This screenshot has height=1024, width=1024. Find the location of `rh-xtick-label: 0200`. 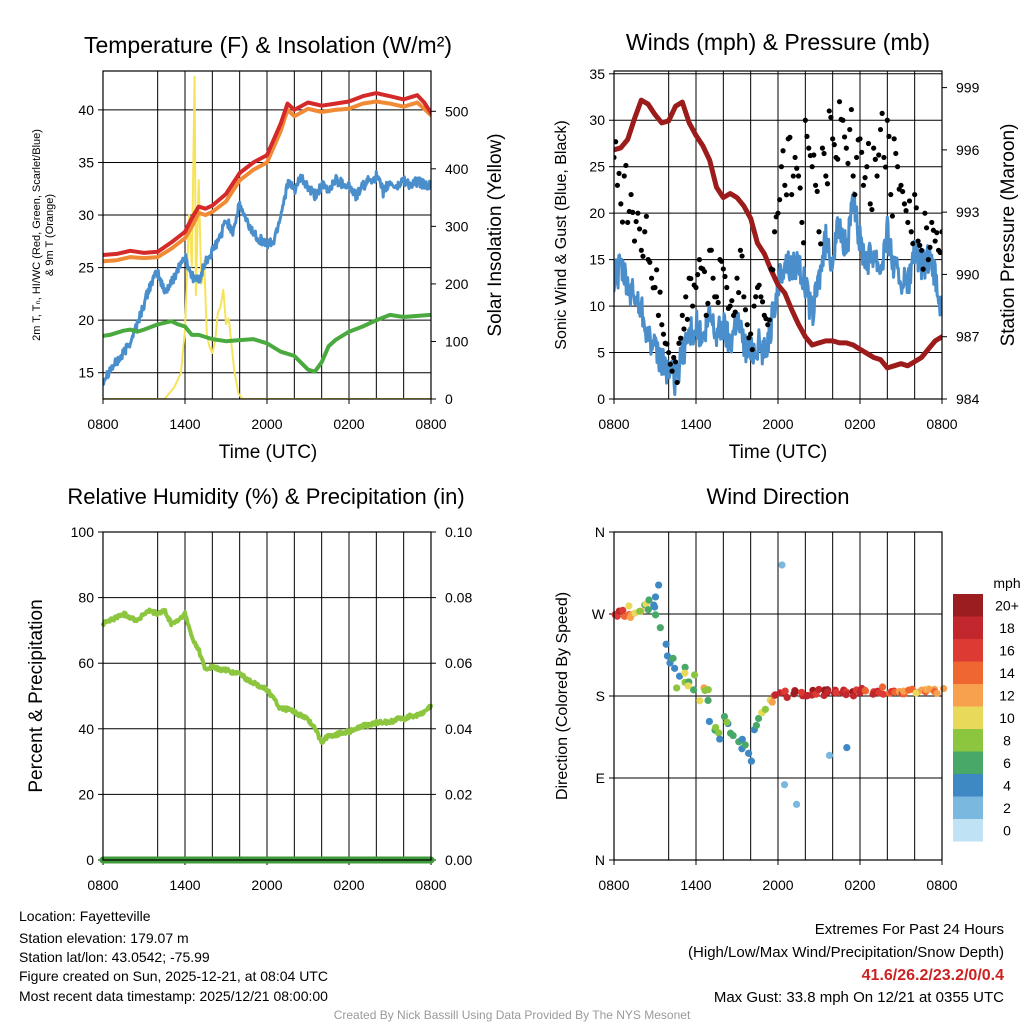

rh-xtick-label: 0200 is located at coordinates (348, 885).